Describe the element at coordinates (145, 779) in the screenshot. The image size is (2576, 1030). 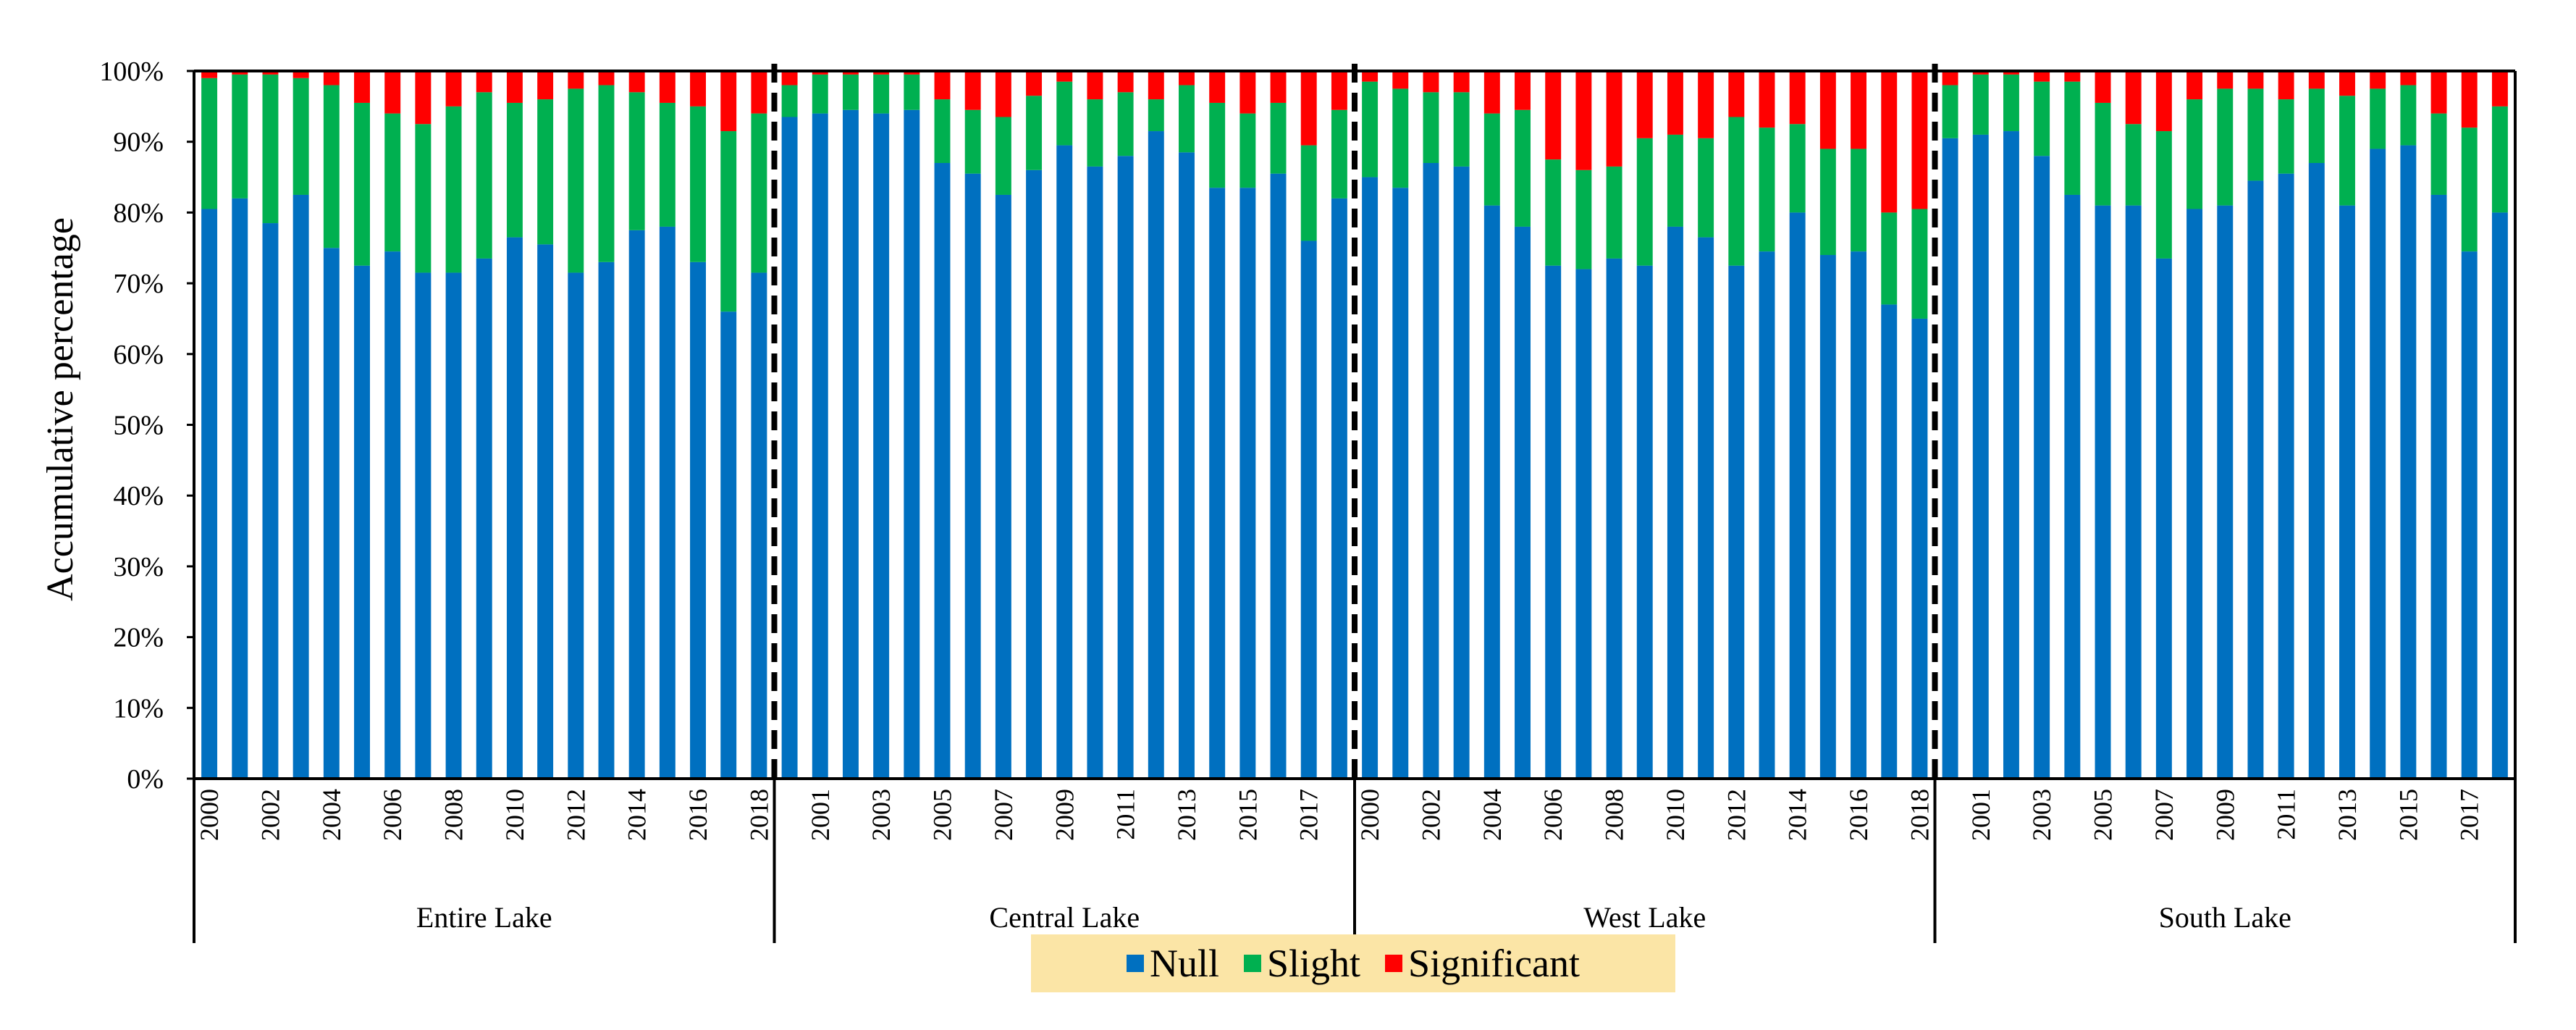
I see `y-tick-label: 0%` at that location.